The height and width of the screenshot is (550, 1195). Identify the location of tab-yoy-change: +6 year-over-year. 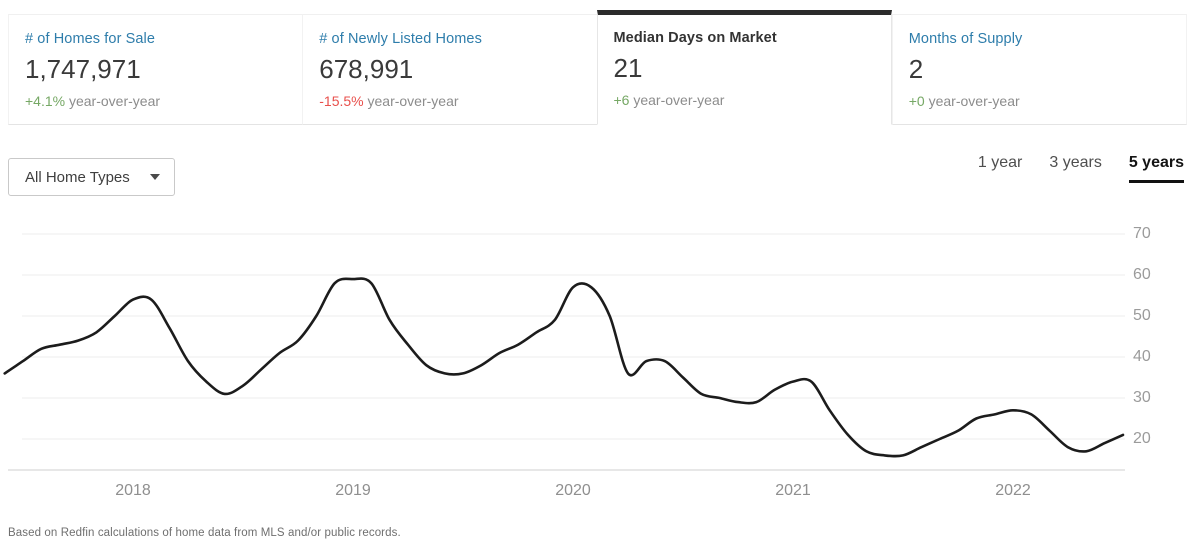
(744, 100).